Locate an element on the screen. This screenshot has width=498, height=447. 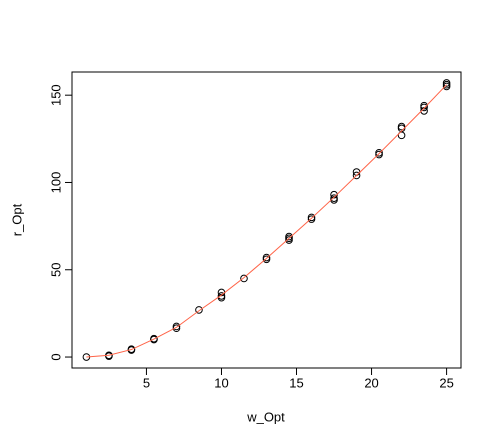
x-tick-label: 20 is located at coordinates (371, 382).